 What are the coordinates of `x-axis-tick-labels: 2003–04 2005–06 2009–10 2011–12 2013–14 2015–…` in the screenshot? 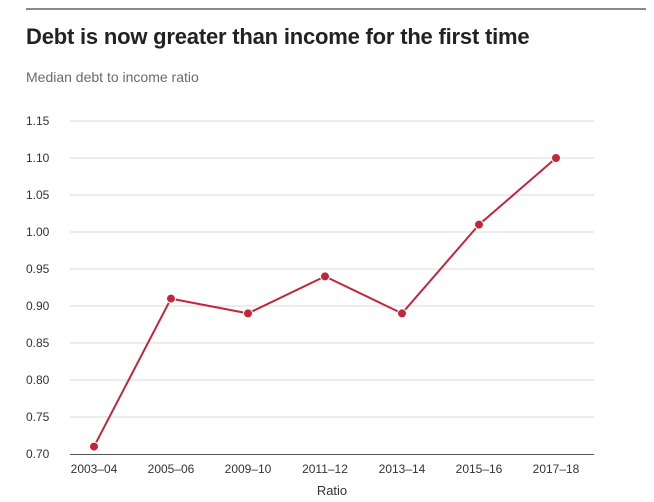 It's located at (325, 469).